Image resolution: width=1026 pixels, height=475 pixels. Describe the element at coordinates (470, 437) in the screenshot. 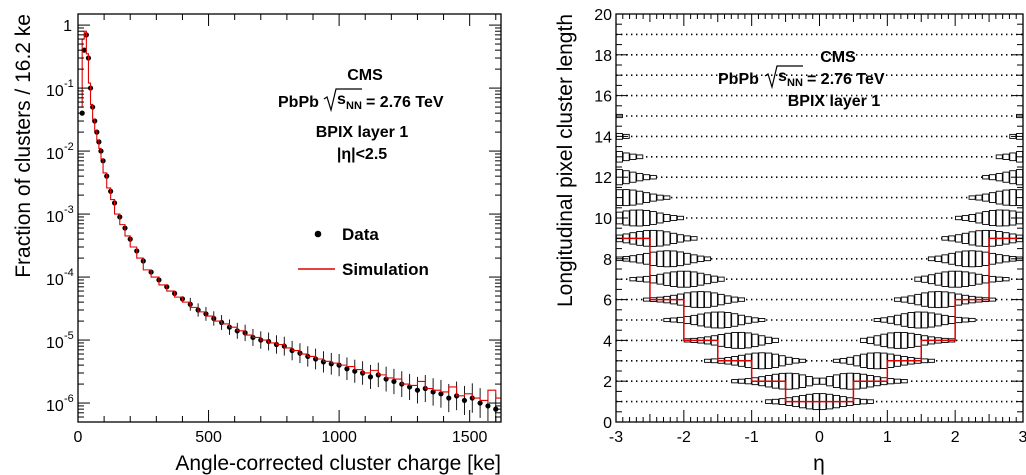

I see `x-tick-label: 1500` at that location.